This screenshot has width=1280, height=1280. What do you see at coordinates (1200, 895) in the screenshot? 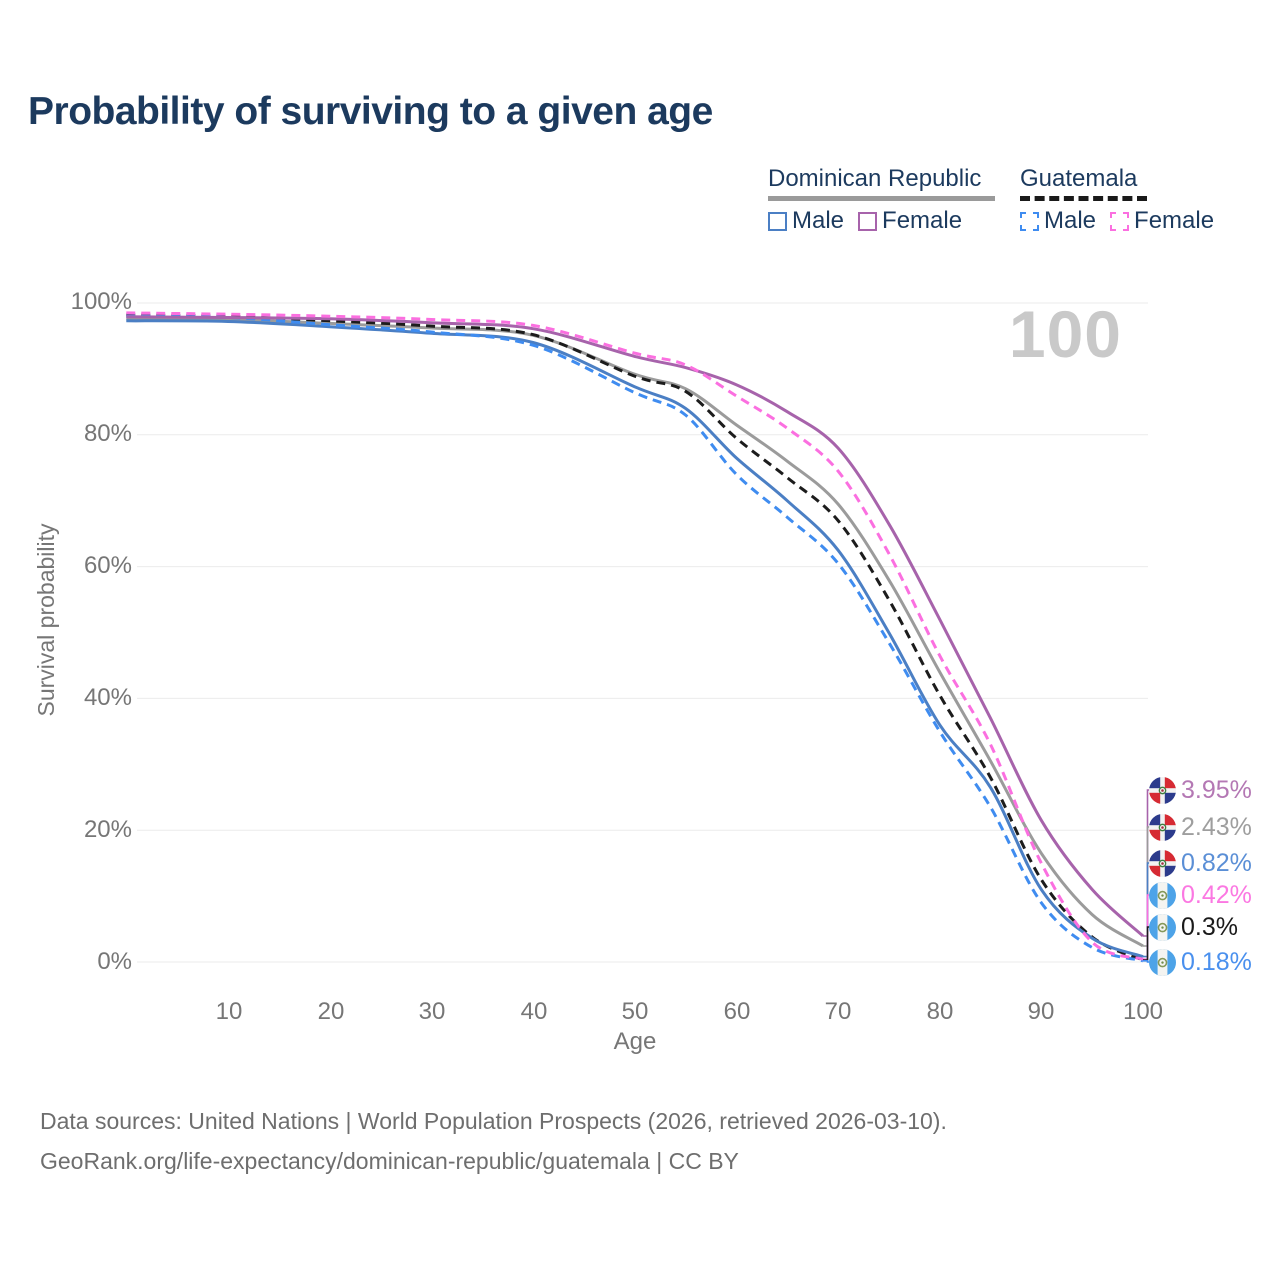
I see `end-label-gt-female: 0.42%` at bounding box center [1200, 895].